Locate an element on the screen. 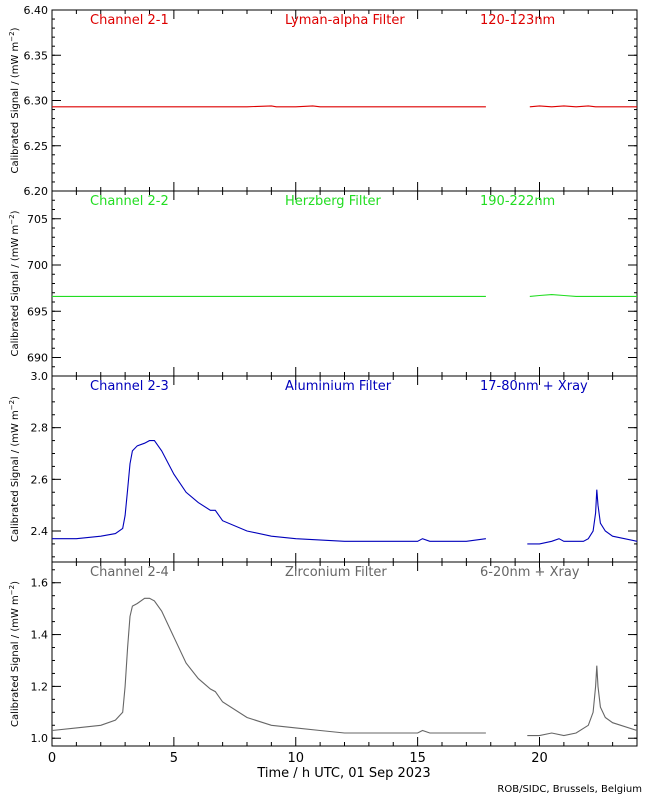 The width and height of the screenshot is (650, 800). y-tick-label-ch21: 6.40 is located at coordinates (36, 10).